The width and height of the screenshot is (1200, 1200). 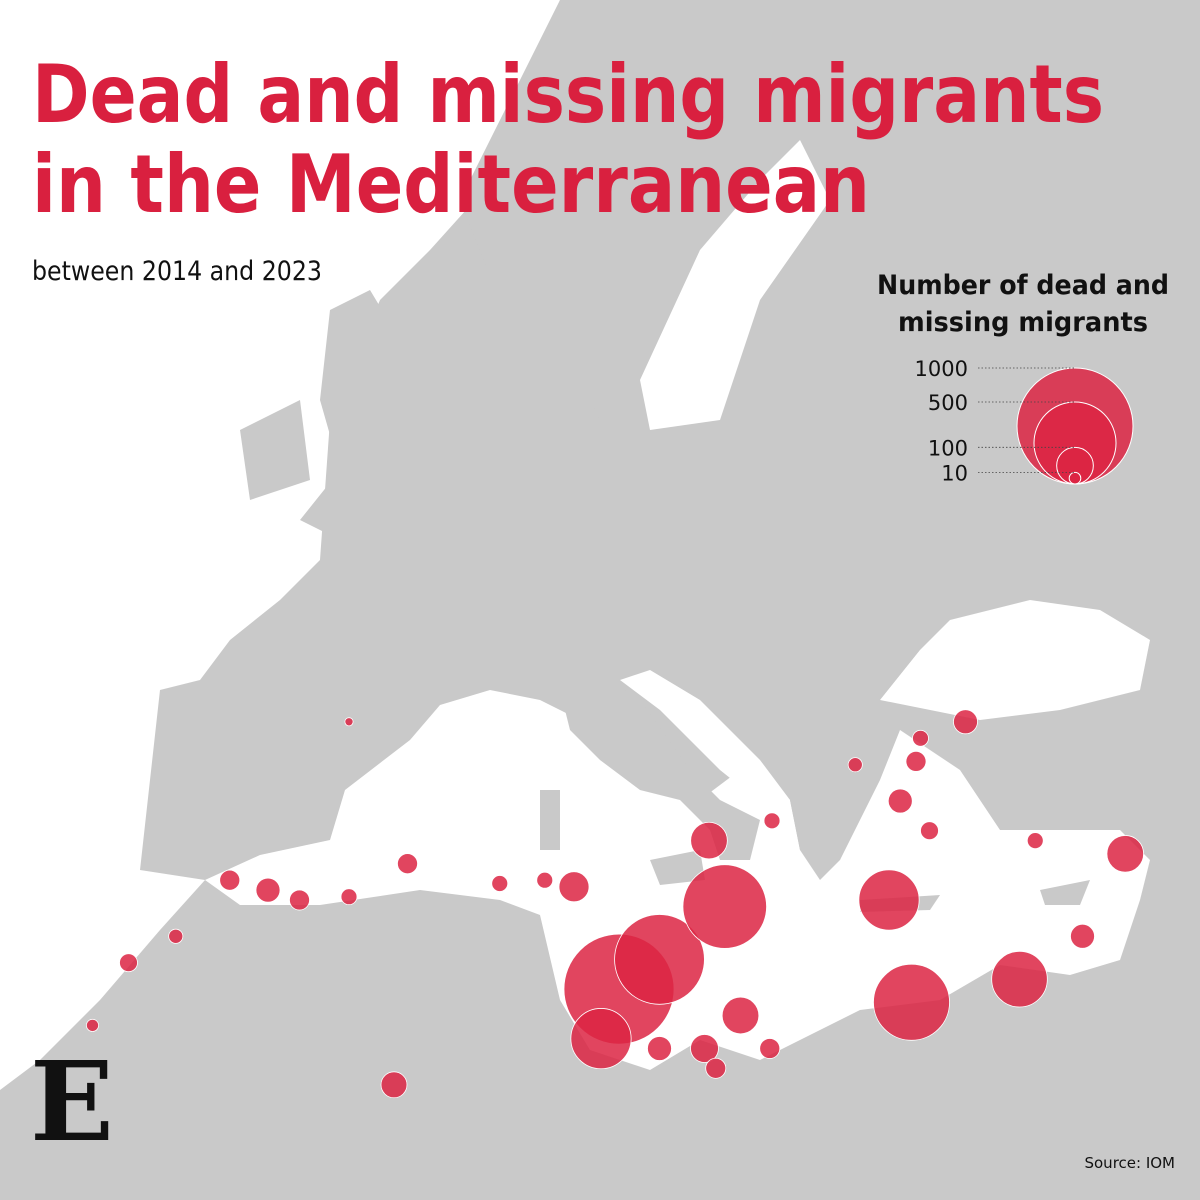 What do you see at coordinates (72, 1101) in the screenshot?
I see `logo: E` at bounding box center [72, 1101].